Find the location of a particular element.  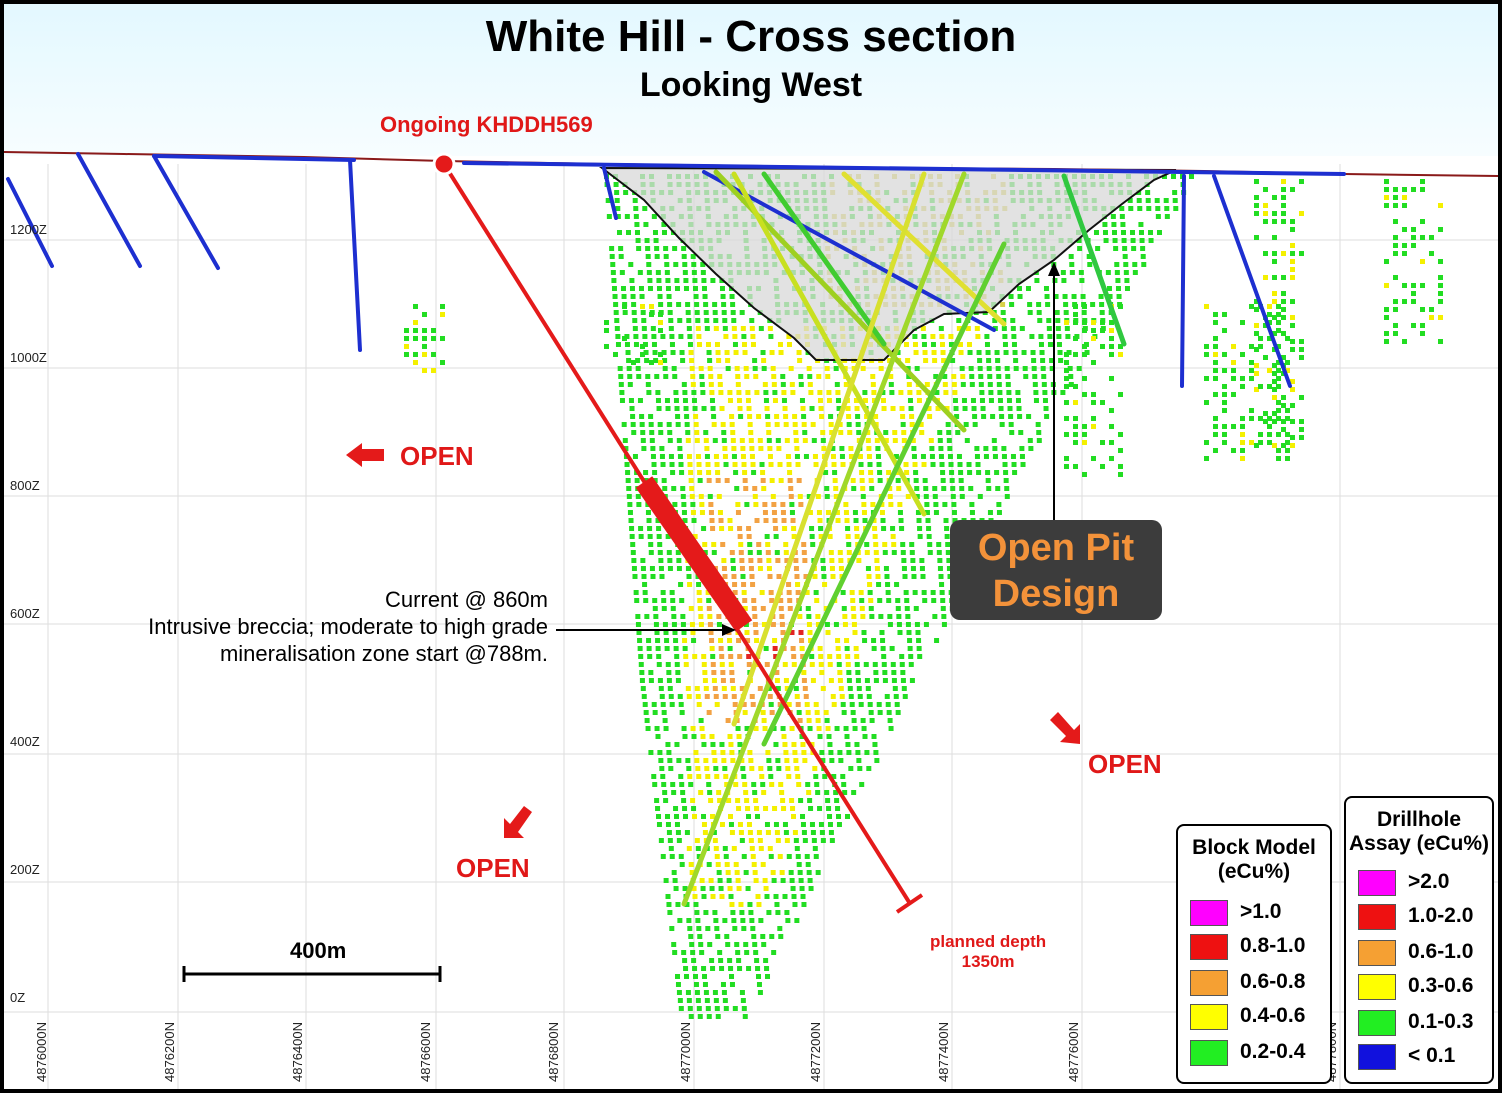

block-legend-item: 0.2-0.4 is located at coordinates (1290, 1053).